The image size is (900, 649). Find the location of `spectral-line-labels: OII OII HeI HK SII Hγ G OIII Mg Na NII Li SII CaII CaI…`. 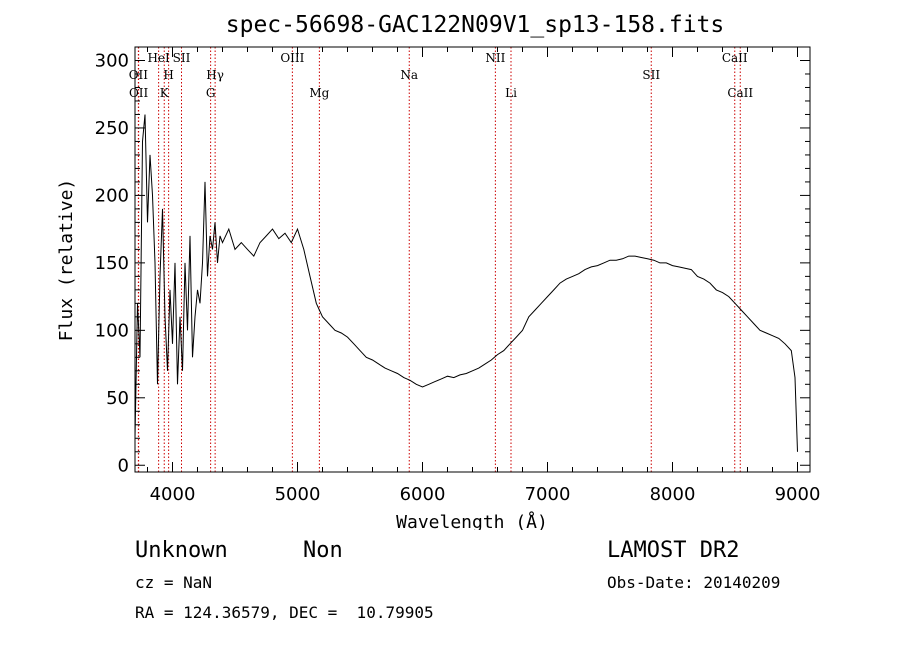

spectral-line-labels: OII OII HeI HK SII Hγ G OIII Mg Na NII Li SII CaII CaI… is located at coordinates (441, 75).